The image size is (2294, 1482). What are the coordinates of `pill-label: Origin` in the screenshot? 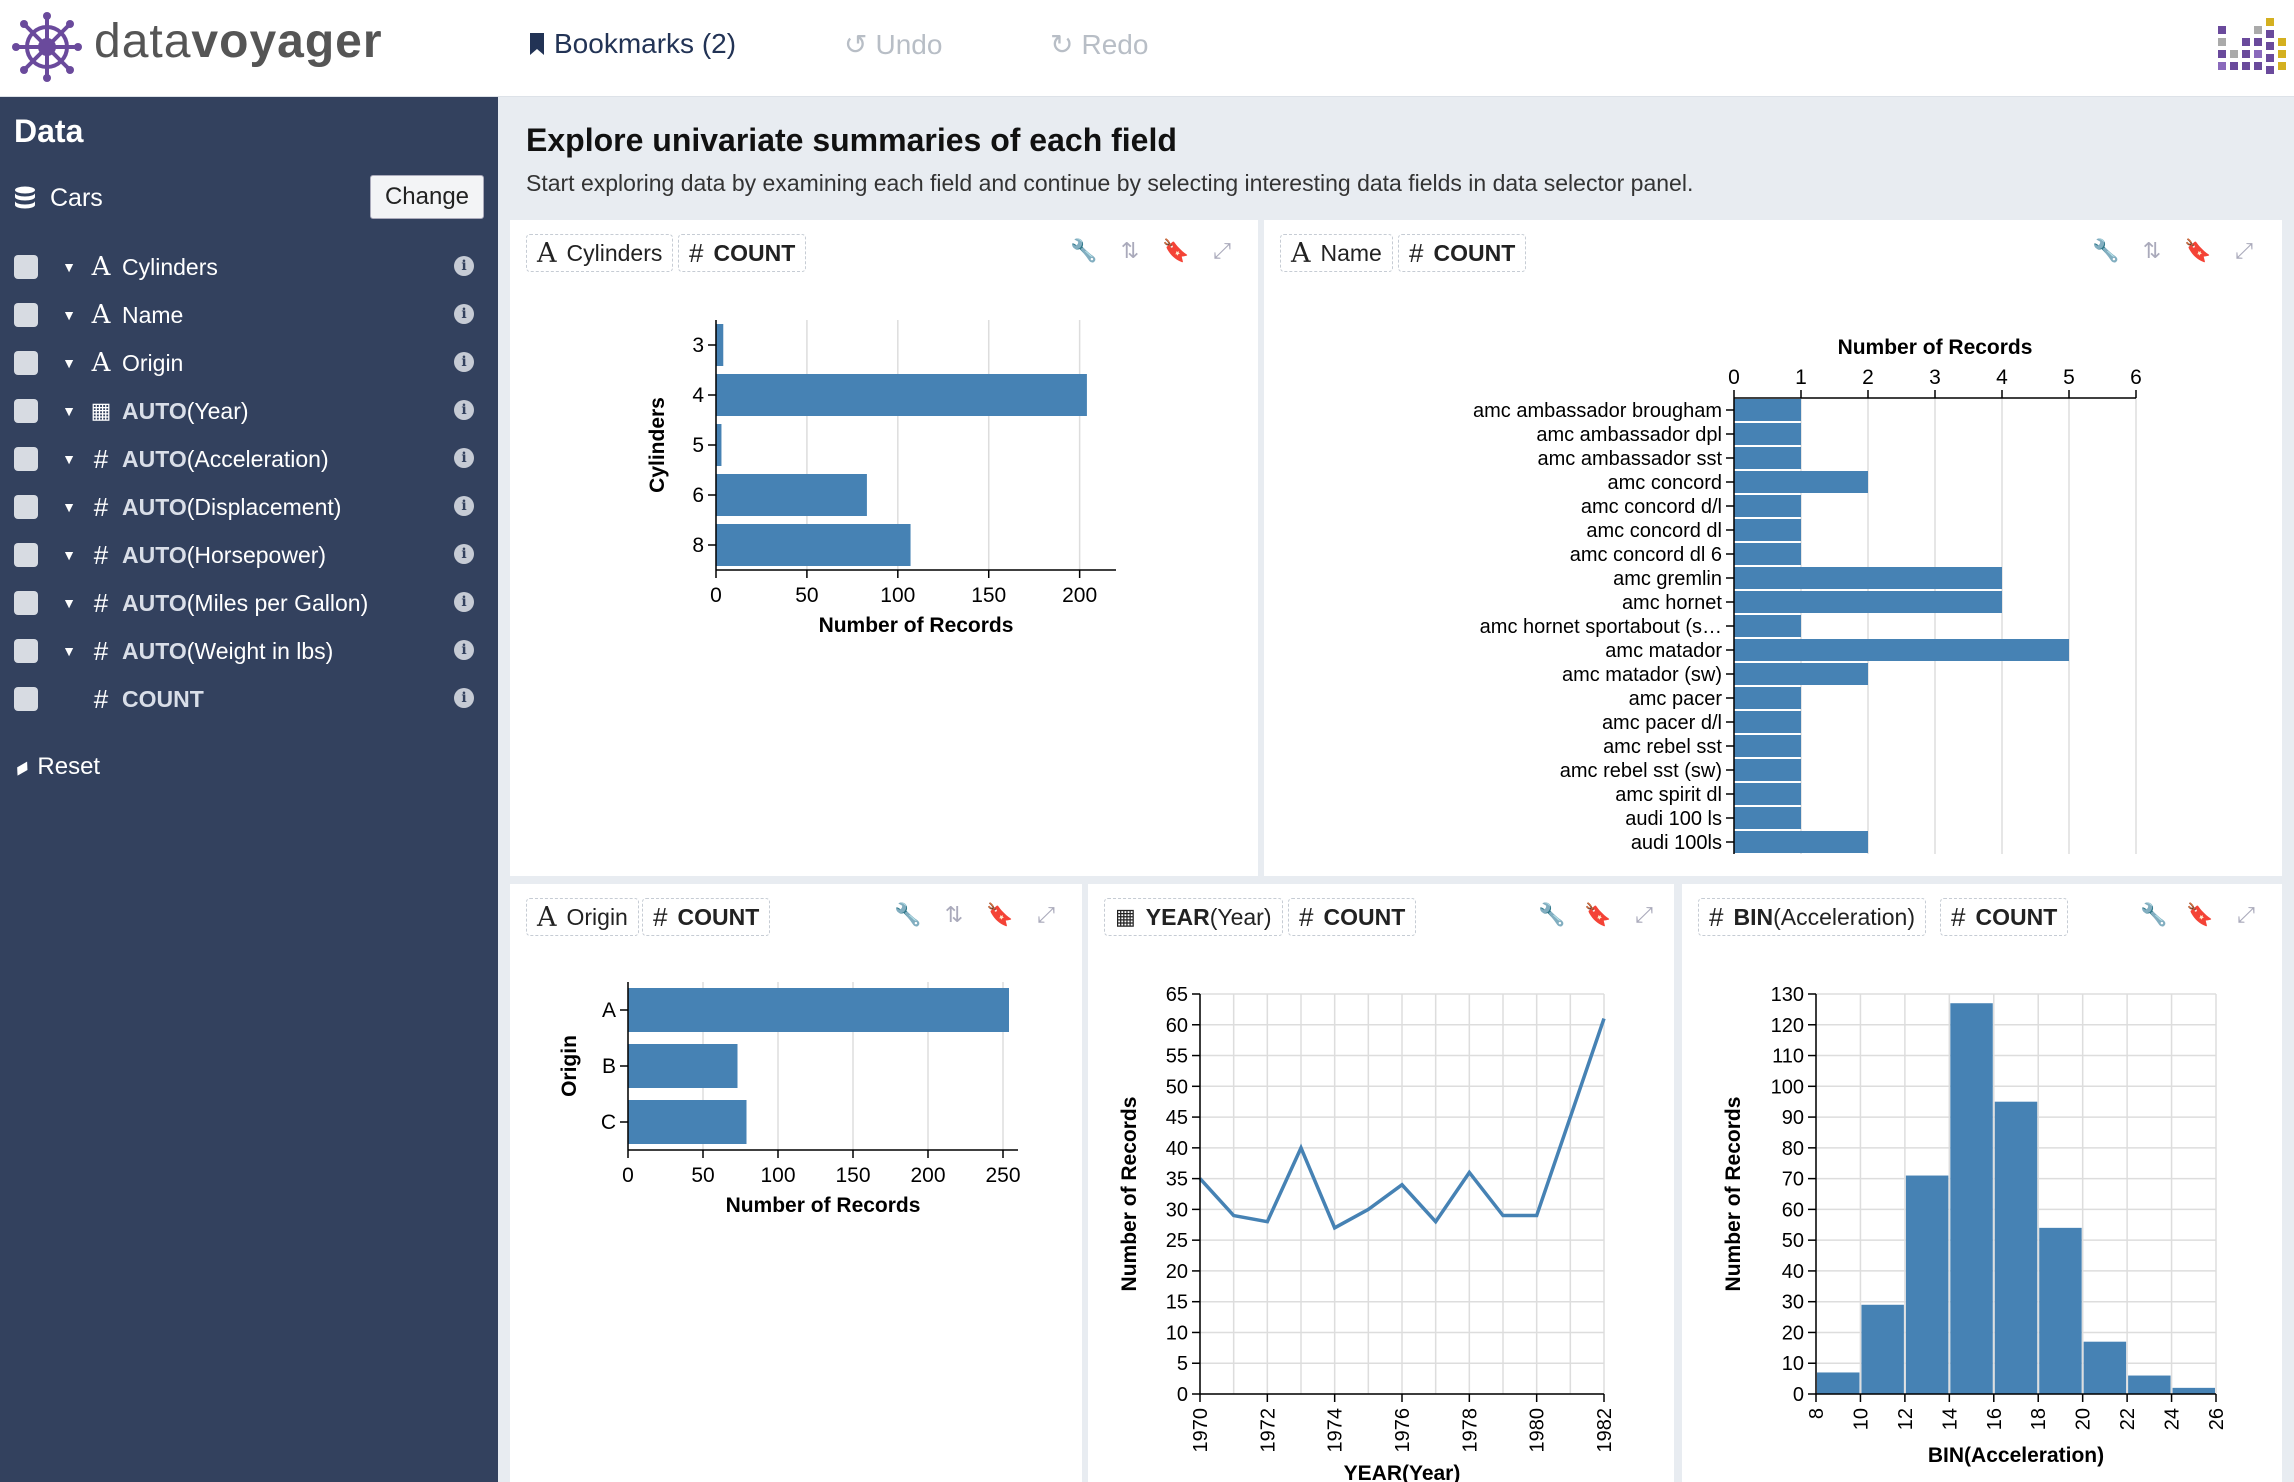 It's located at (597, 916).